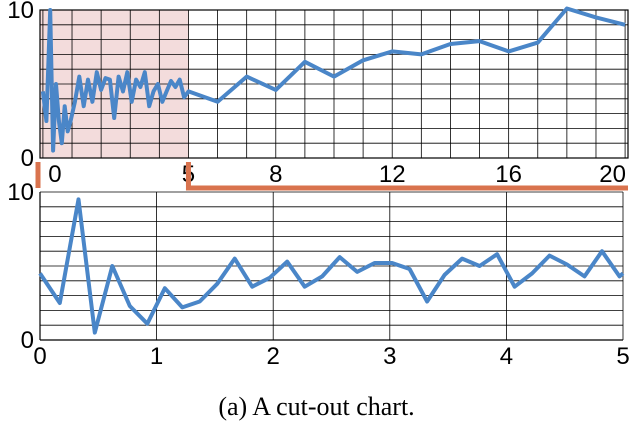  What do you see at coordinates (612, 174) in the screenshot?
I see `x-tick-label: 20` at bounding box center [612, 174].